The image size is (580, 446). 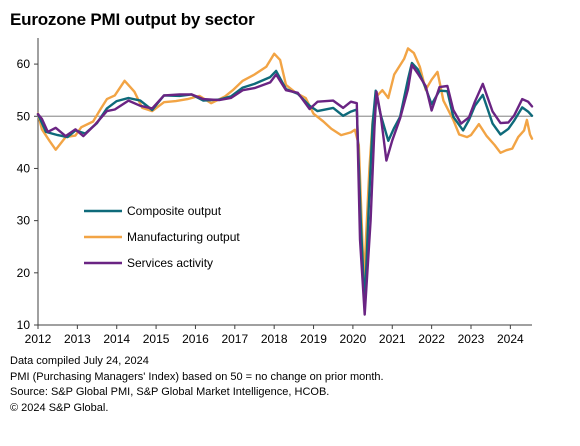 What do you see at coordinates (38, 339) in the screenshot?
I see `x-tick-label: 2012` at bounding box center [38, 339].